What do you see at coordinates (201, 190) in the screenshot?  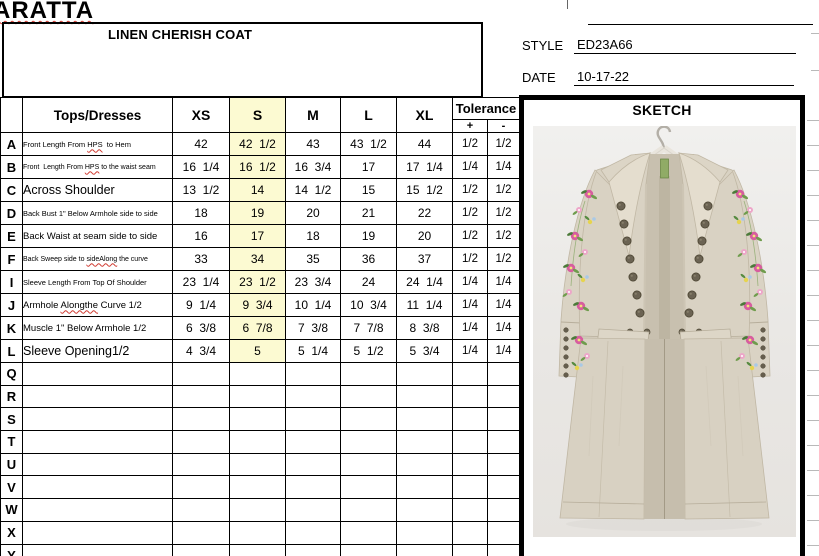 I see `size-value-xs: 13 1/2` at bounding box center [201, 190].